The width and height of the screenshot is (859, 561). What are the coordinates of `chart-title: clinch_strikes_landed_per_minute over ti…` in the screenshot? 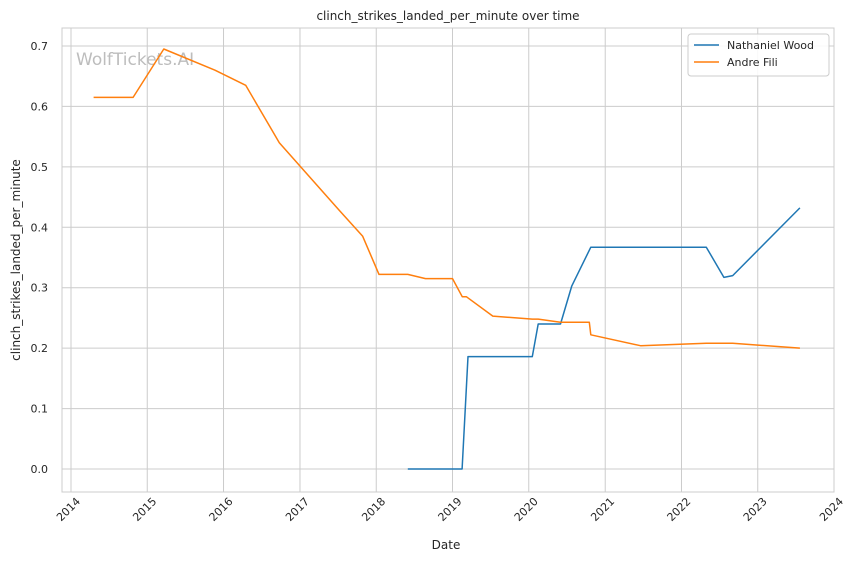 It's located at (447, 16).